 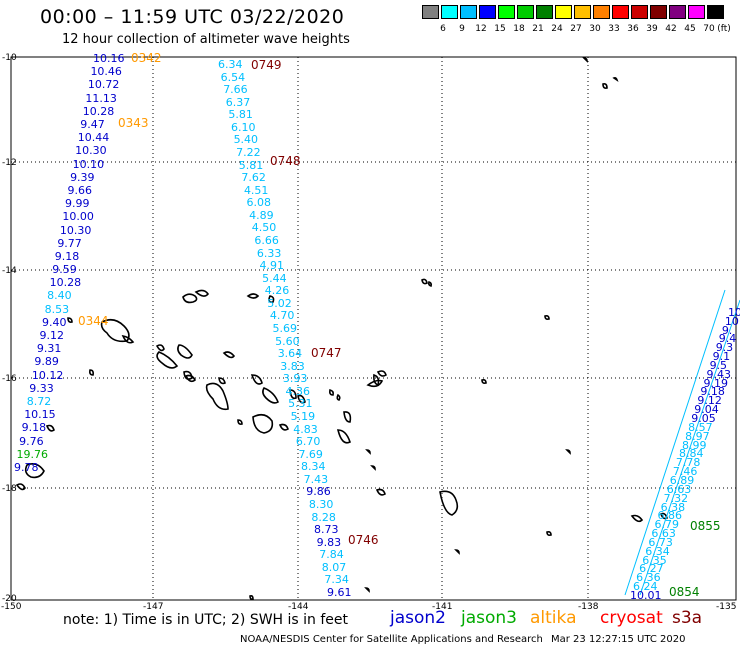 I want to click on swh-value: 9.39, so click(x=82, y=177).